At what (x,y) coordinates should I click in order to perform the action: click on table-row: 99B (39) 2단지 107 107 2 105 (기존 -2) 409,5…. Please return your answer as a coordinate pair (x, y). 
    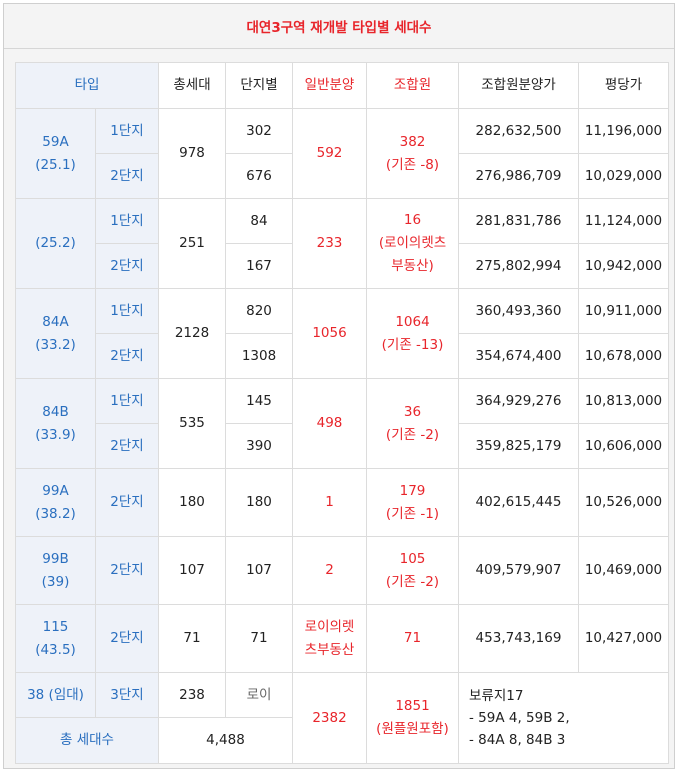
    Looking at the image, I should click on (342, 570).